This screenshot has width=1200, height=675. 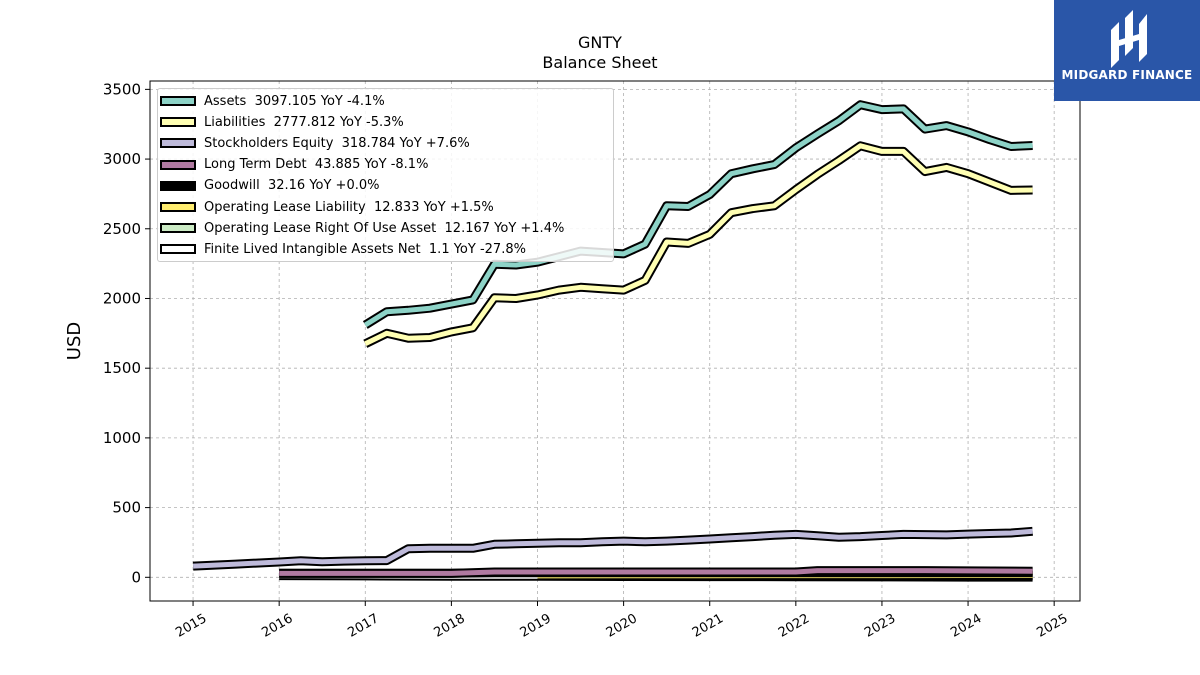 What do you see at coordinates (1052, 626) in the screenshot?
I see `x-tick-label: 2025` at bounding box center [1052, 626].